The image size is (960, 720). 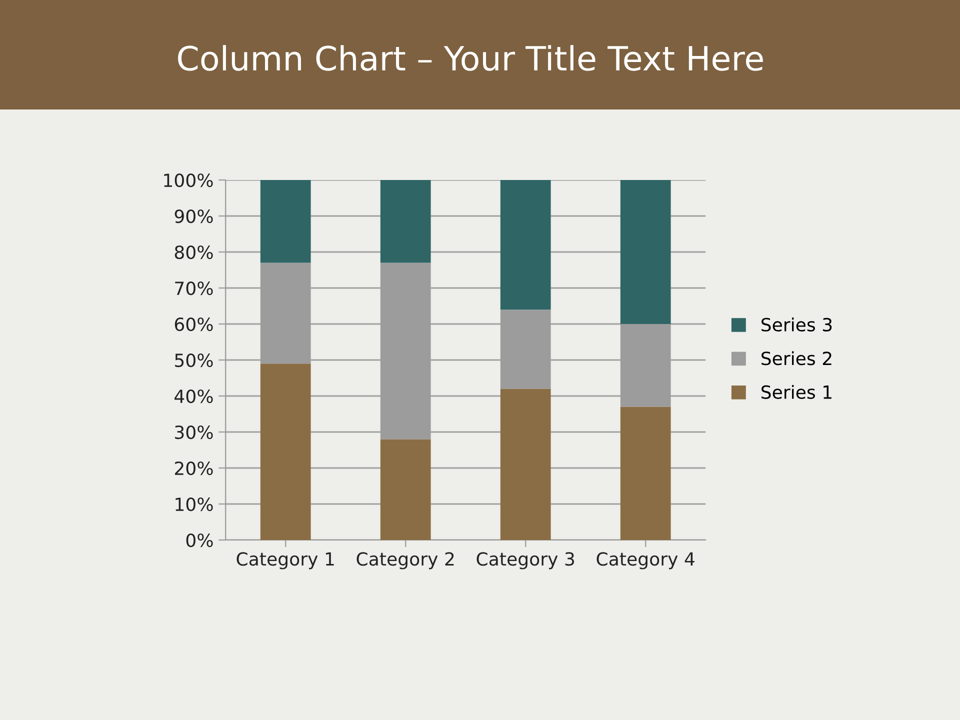 I want to click on y-tick-label: 100%, so click(x=188, y=180).